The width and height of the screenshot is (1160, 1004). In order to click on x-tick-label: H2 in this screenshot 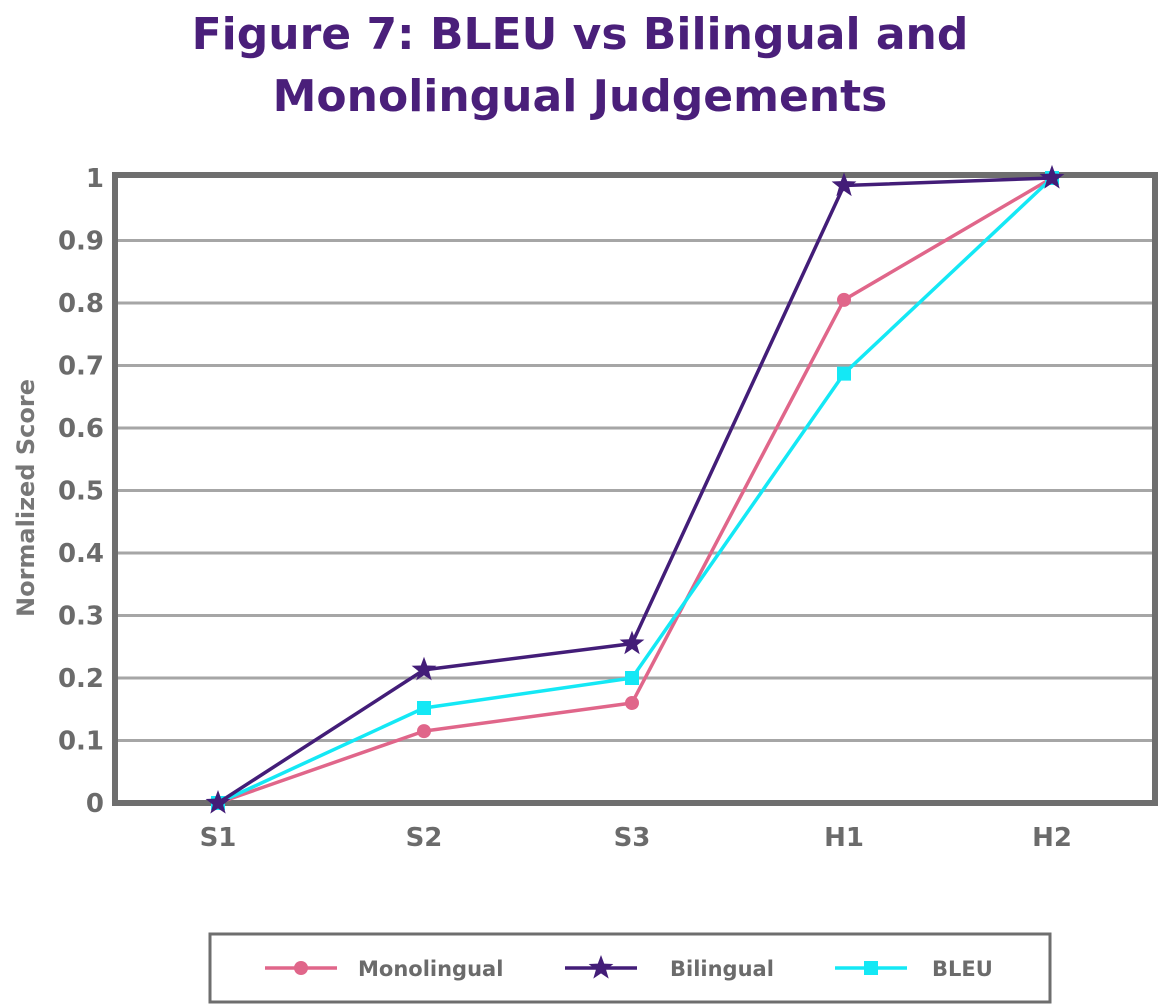, I will do `click(1052, 838)`.